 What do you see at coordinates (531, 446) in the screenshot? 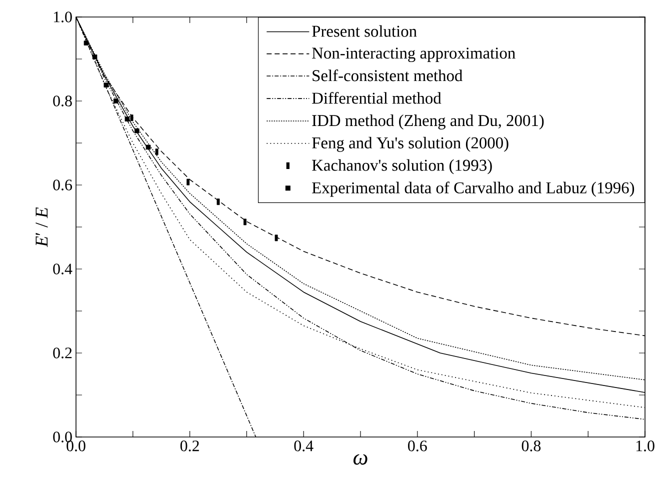
I see `x-tick-label: 0.8` at bounding box center [531, 446].